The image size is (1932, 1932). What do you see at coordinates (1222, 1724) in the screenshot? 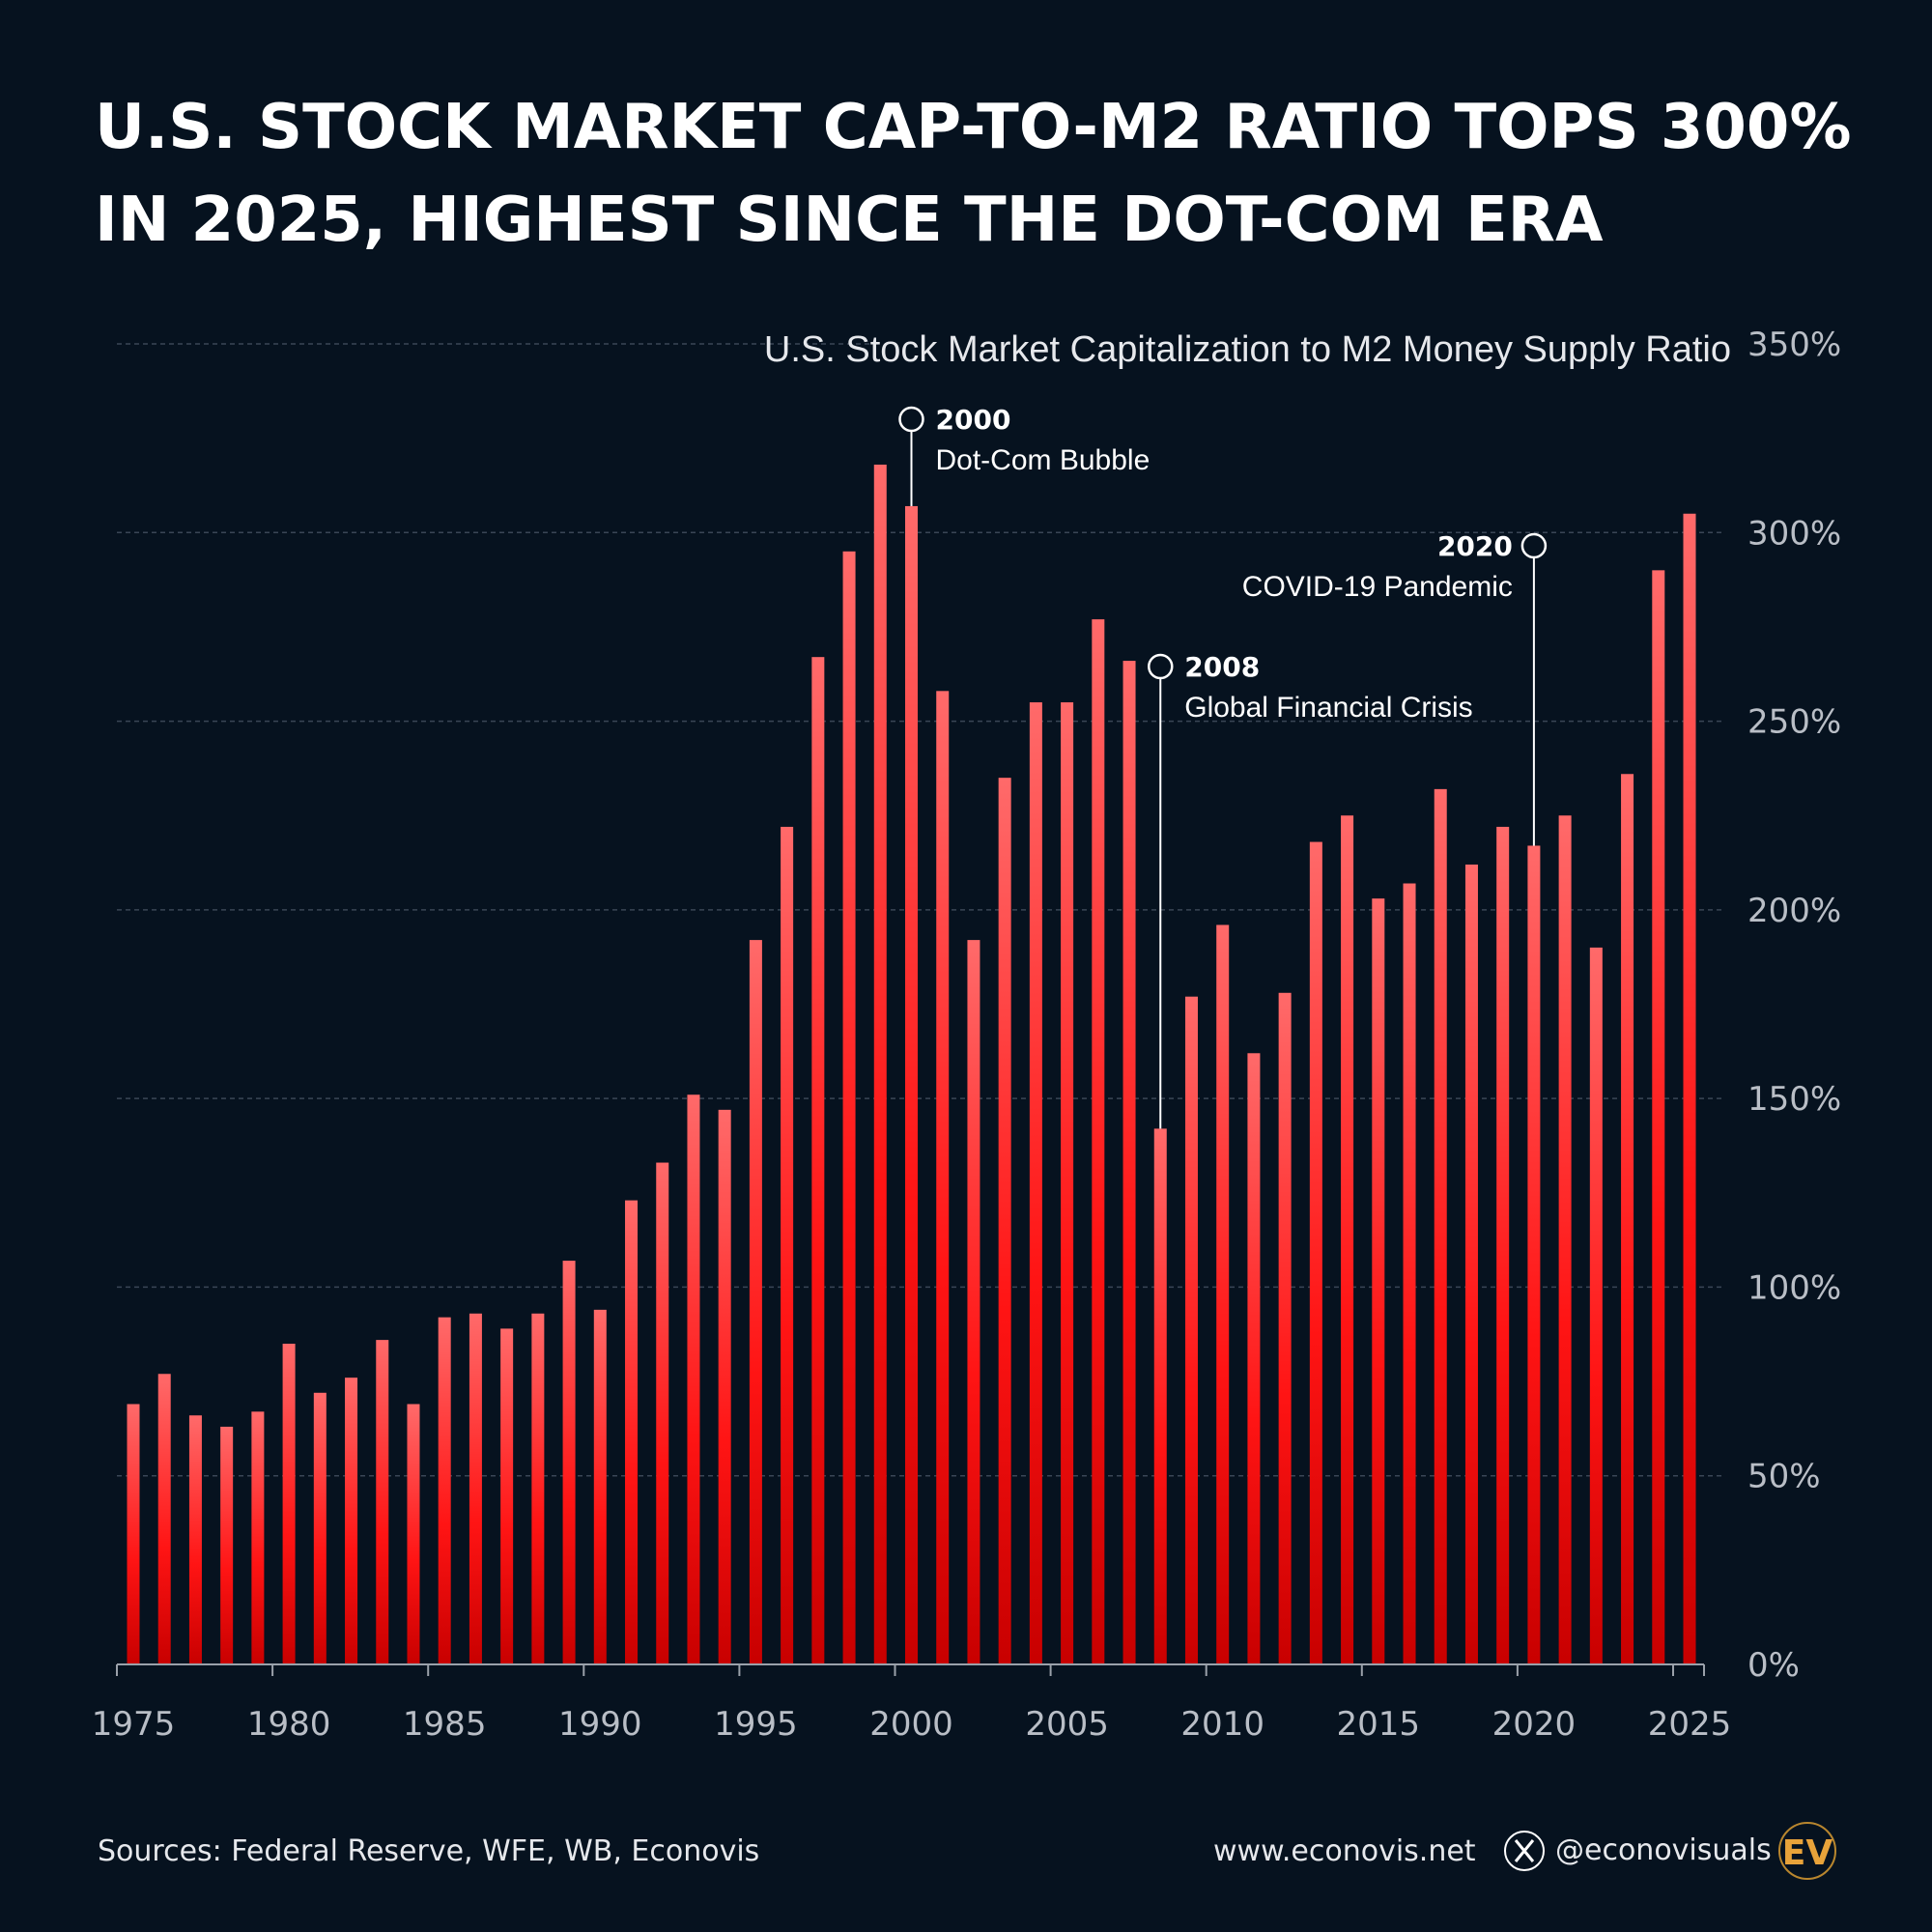
I see `x-tick-label: 2010` at bounding box center [1222, 1724].